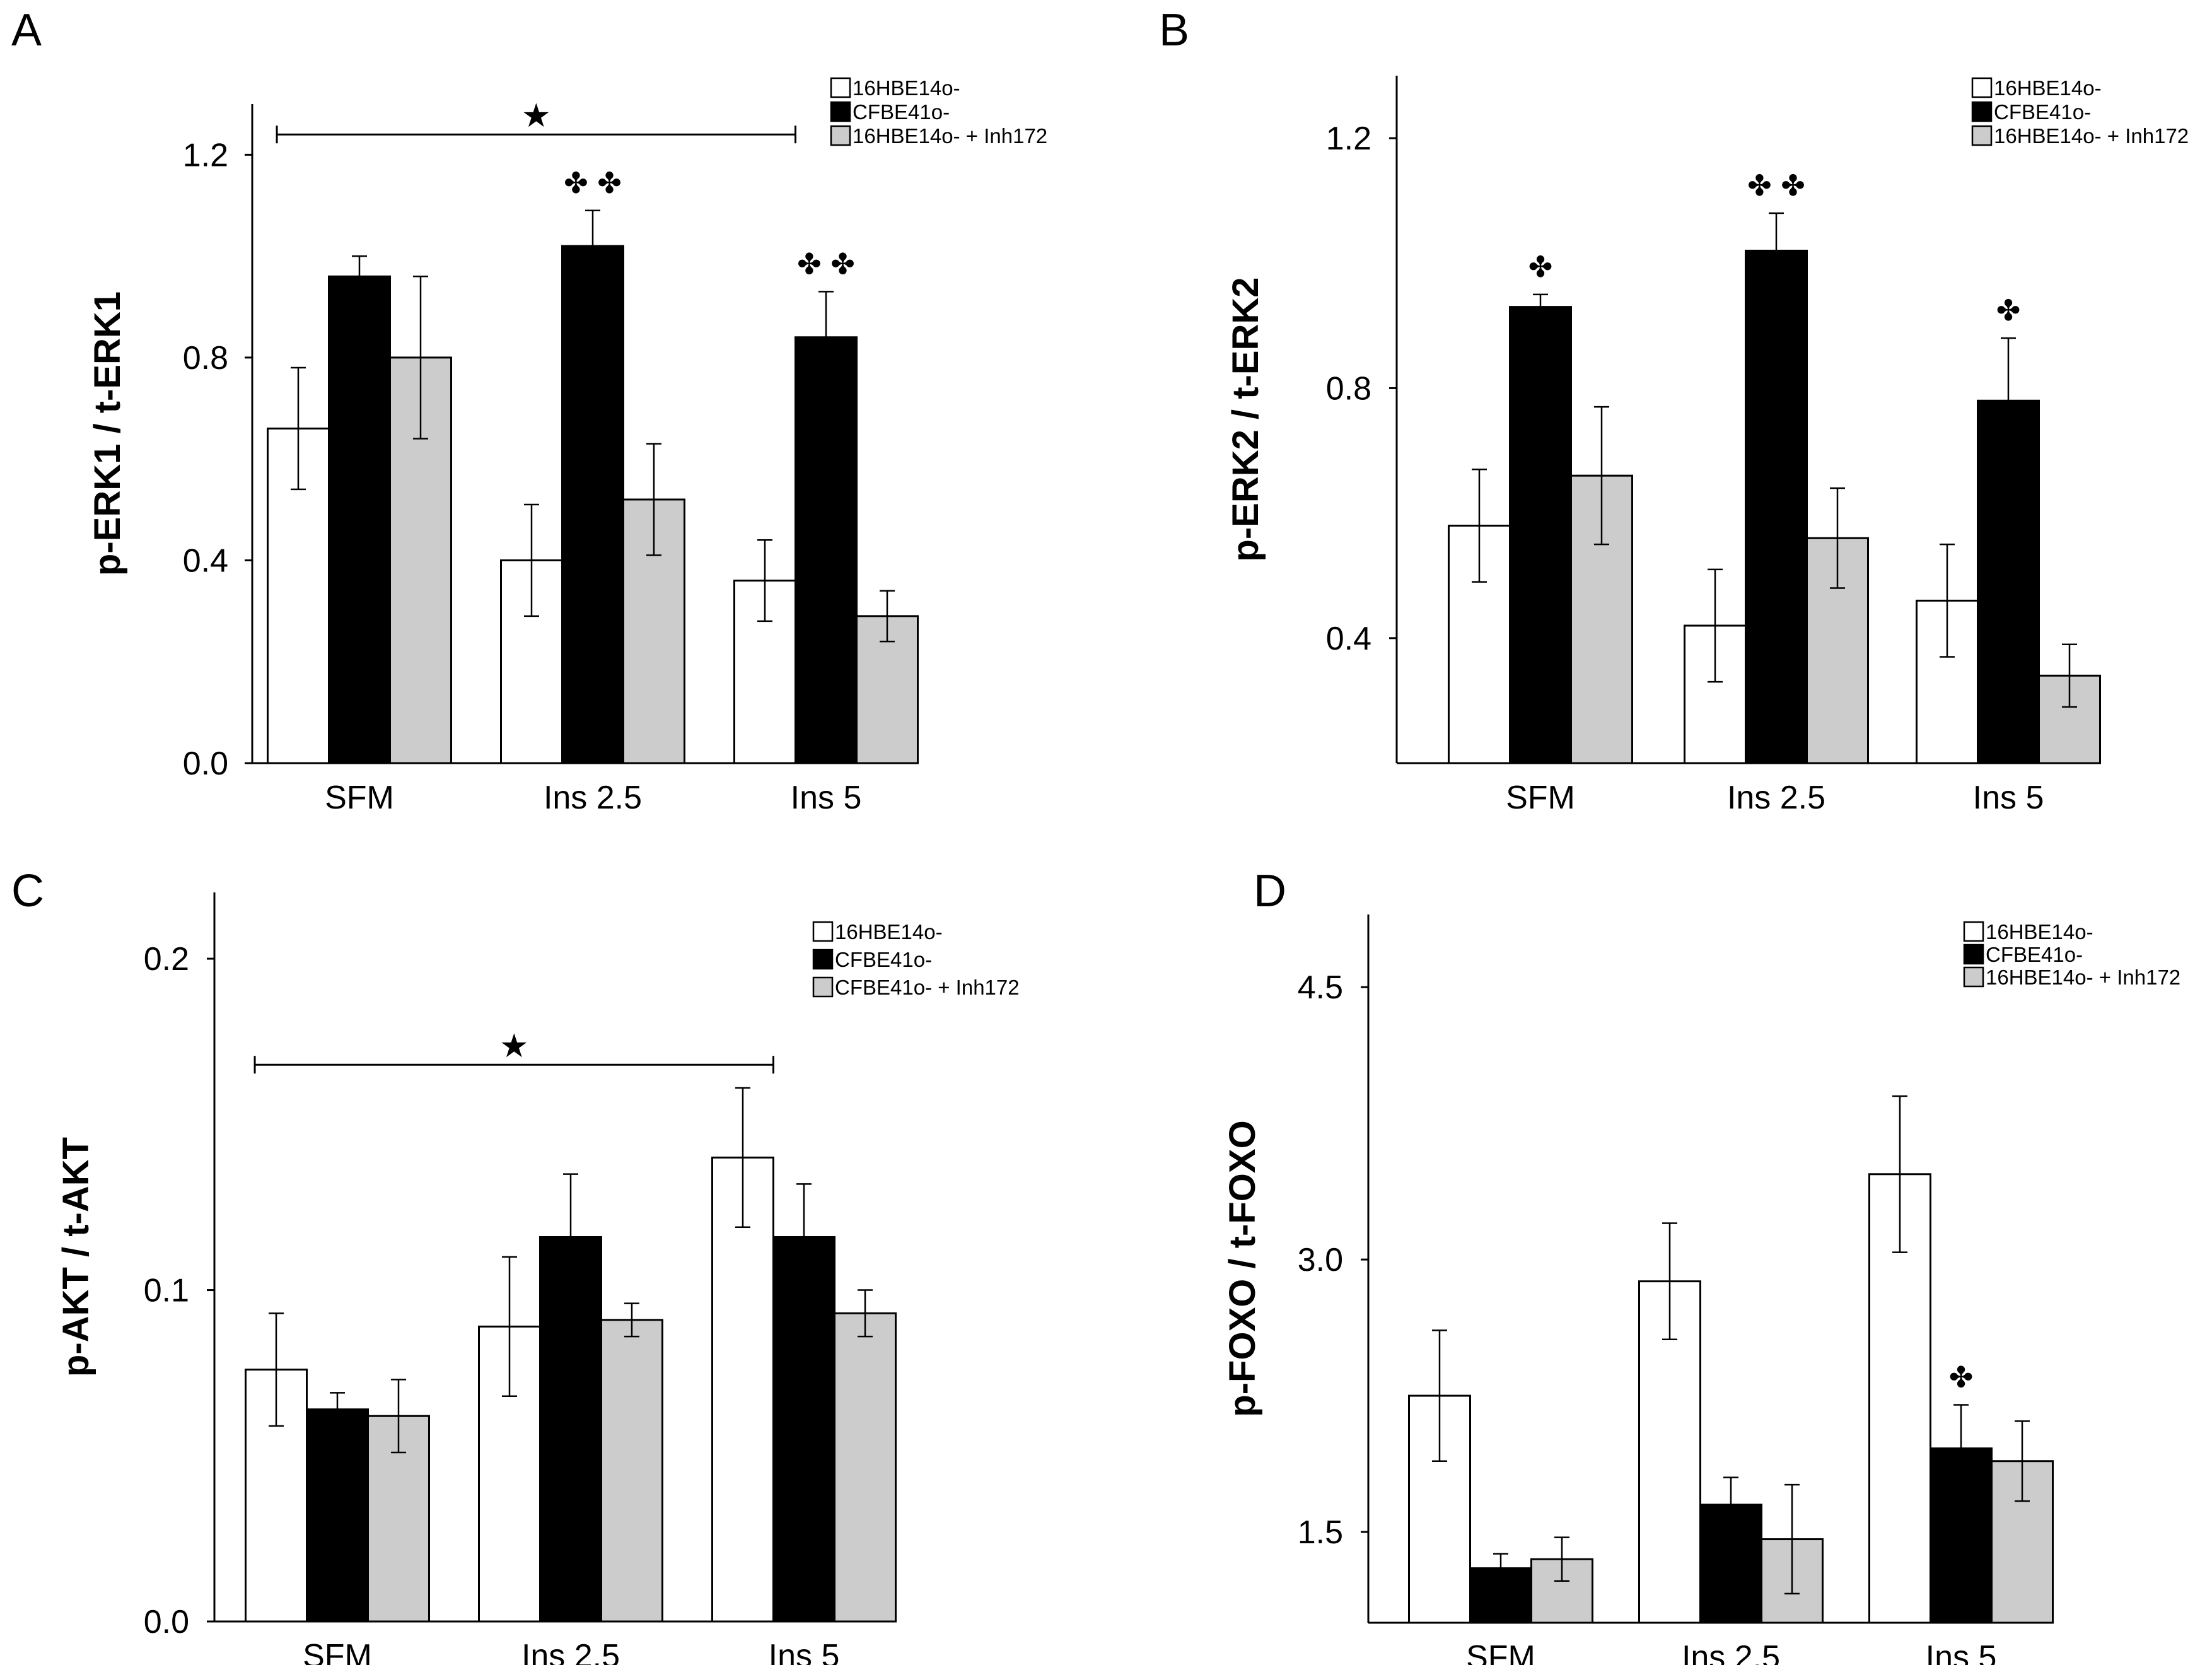  Describe the element at coordinates (1270, 891) in the screenshot. I see `panel-letter: D` at that location.